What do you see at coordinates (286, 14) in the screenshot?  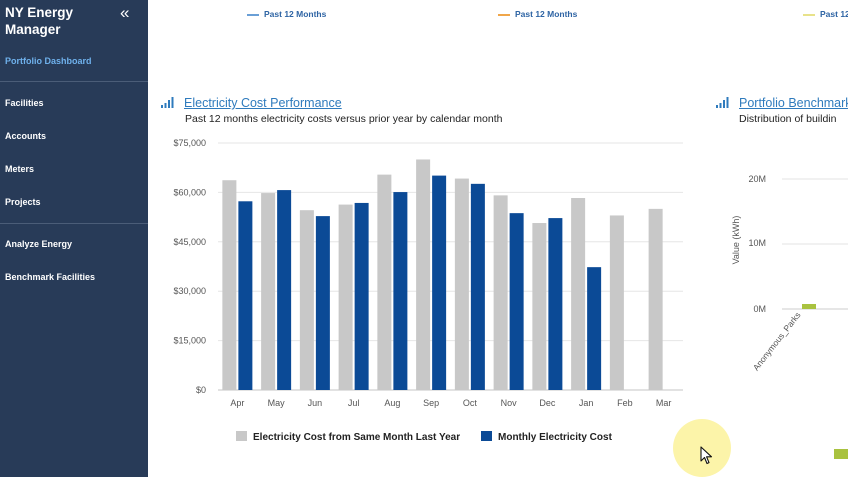 I see `top-legend-1: Past 12 Months` at bounding box center [286, 14].